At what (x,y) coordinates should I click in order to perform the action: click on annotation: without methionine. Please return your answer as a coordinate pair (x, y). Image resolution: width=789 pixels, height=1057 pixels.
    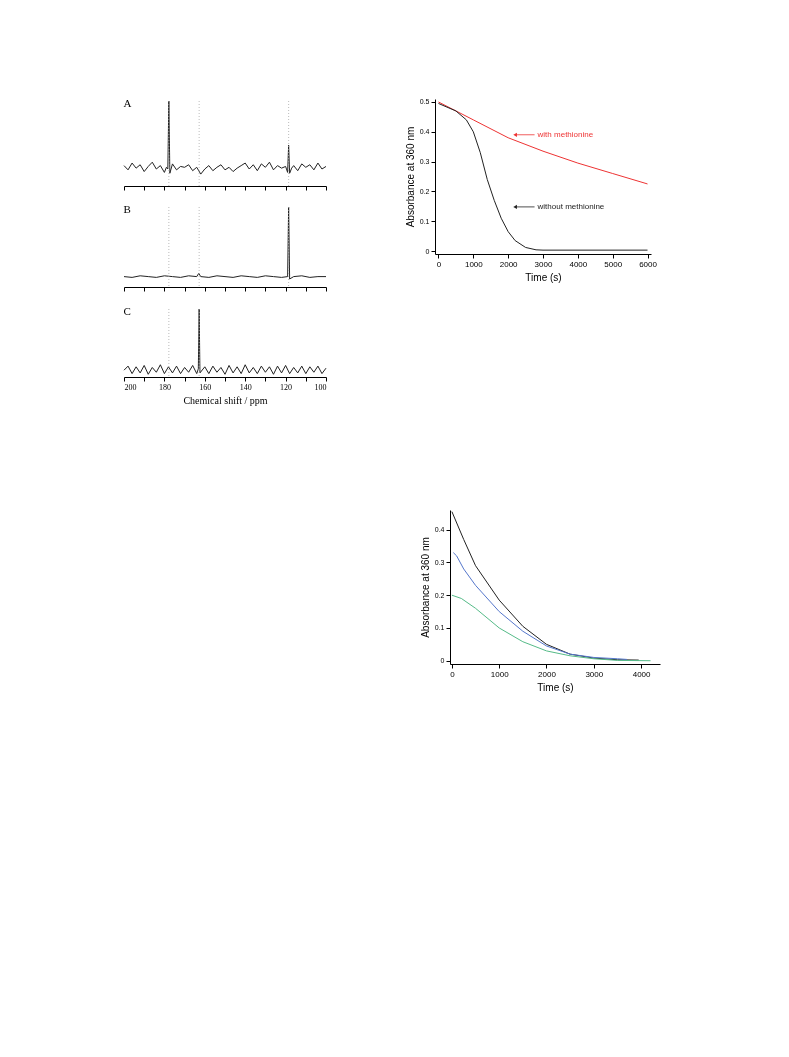
    Looking at the image, I should click on (570, 206).